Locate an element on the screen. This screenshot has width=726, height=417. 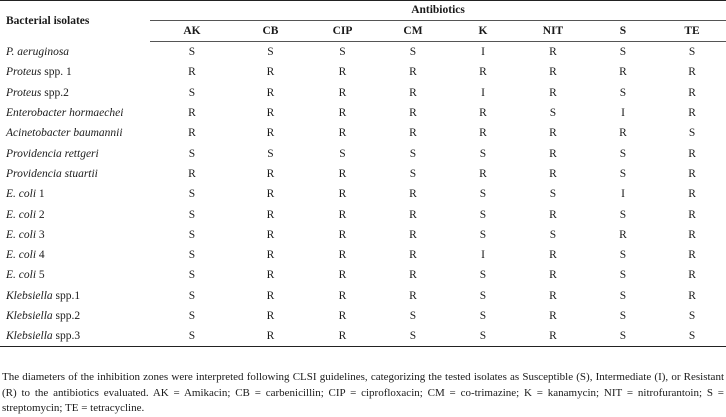
table-row: Acinetobacter baumannii R R R R R R R S is located at coordinates (363, 133).